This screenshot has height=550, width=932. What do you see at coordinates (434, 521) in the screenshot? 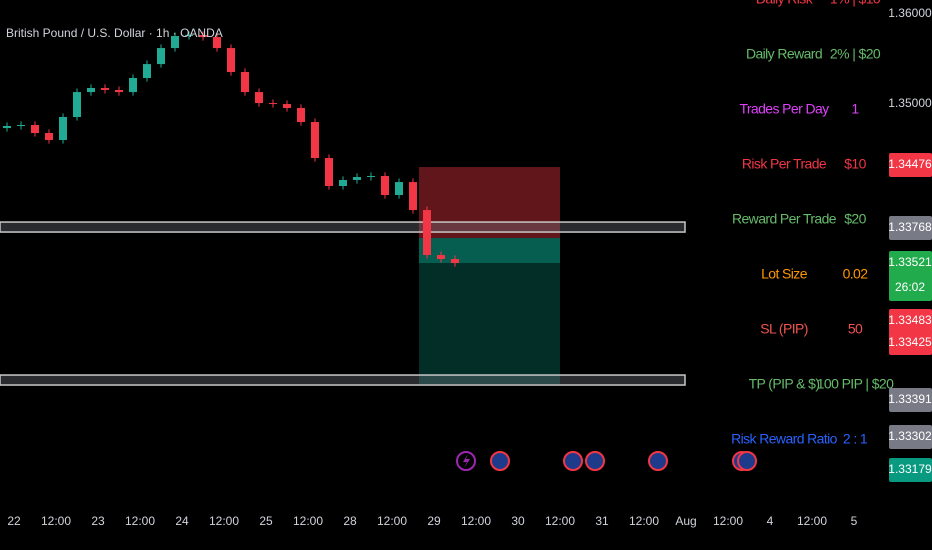
I see `x-tick-label: 29` at bounding box center [434, 521].